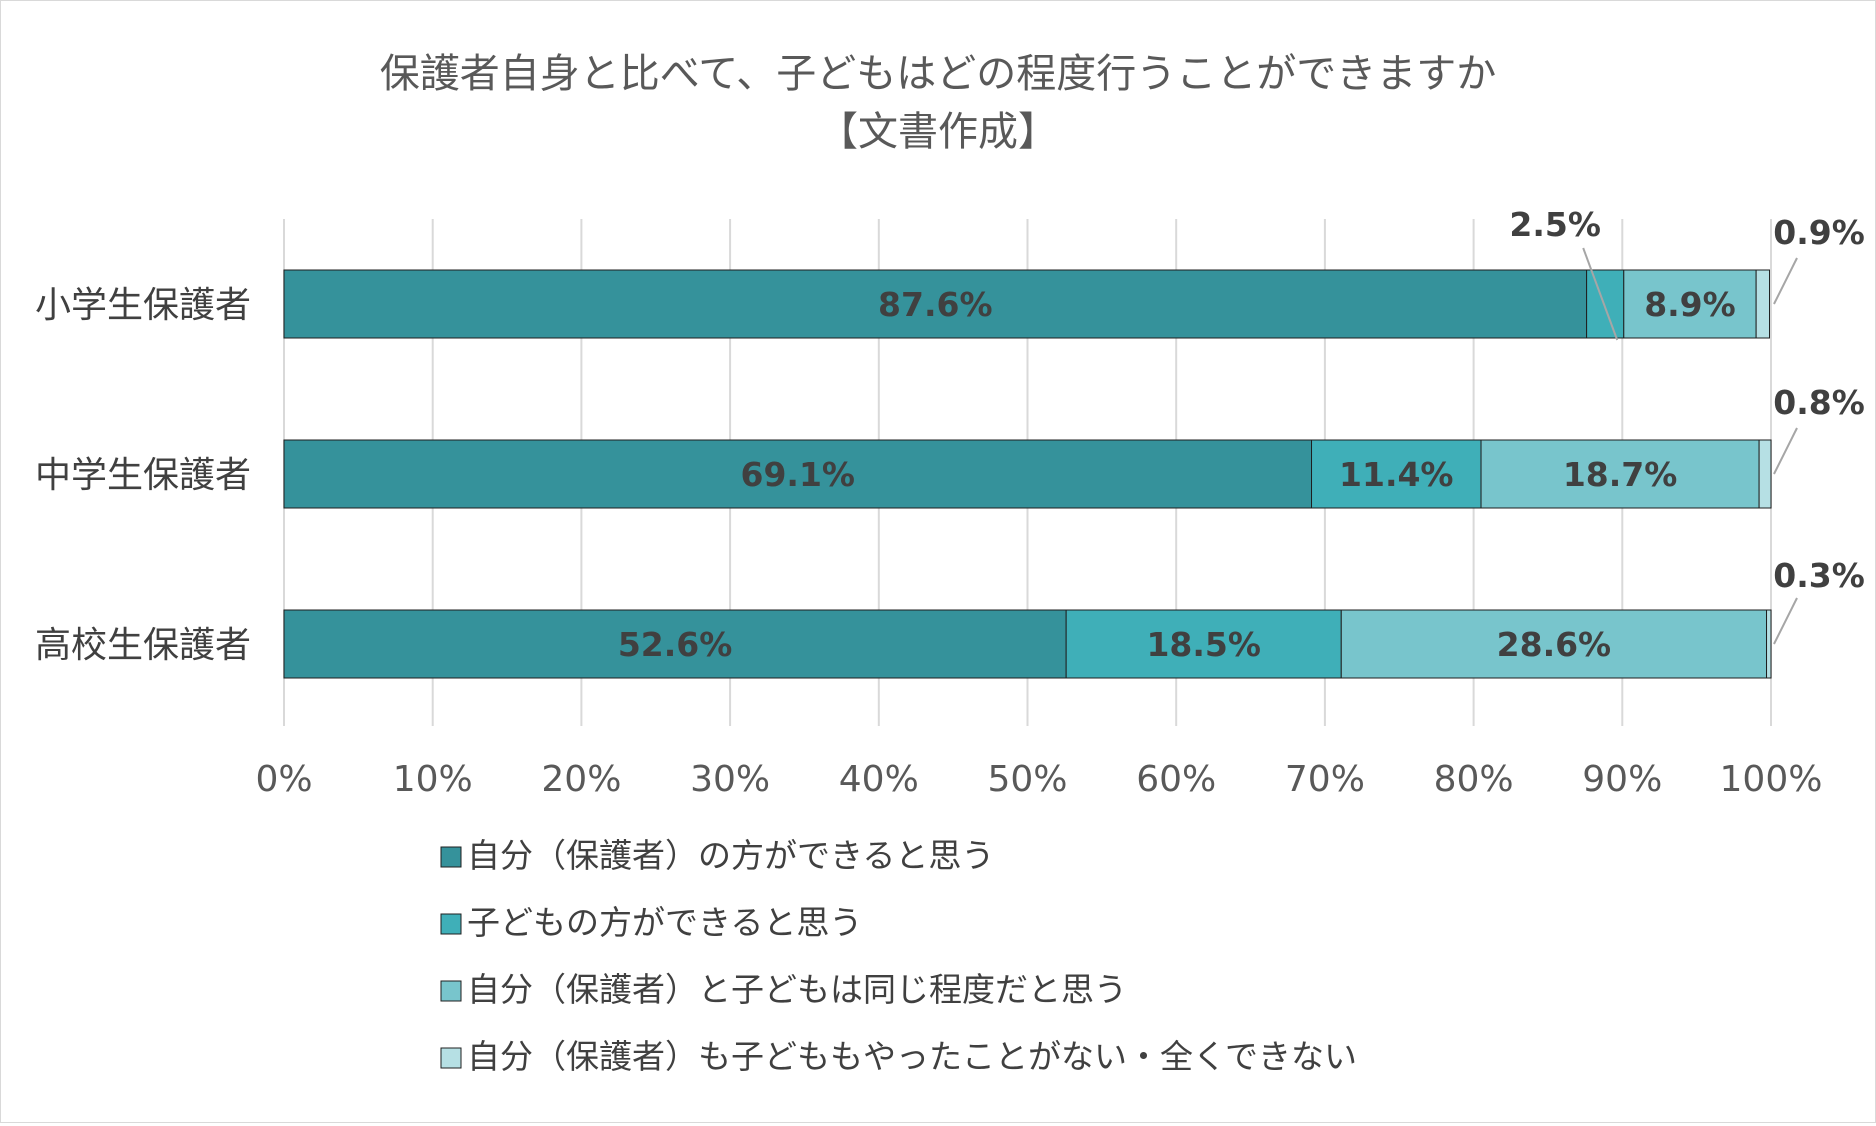  What do you see at coordinates (664, 922) in the screenshot?
I see `legend-label-1: 子どもの方ができると思う` at bounding box center [664, 922].